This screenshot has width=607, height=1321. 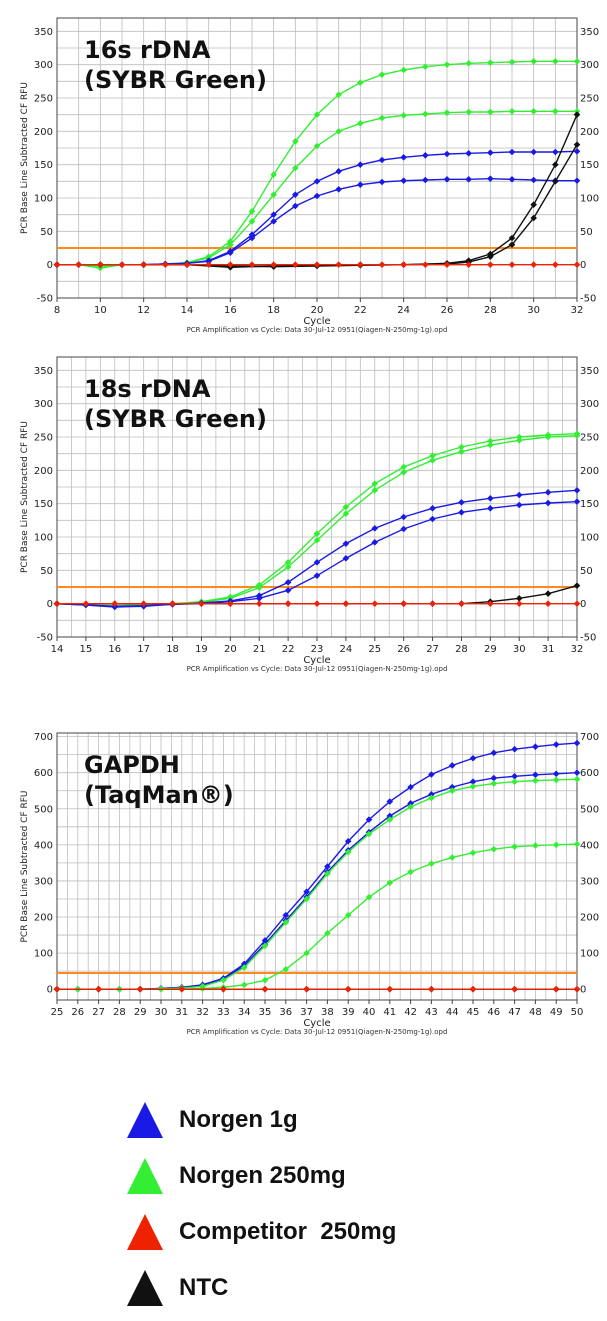 I want to click on x-tick-label: 32, so click(x=577, y=649).